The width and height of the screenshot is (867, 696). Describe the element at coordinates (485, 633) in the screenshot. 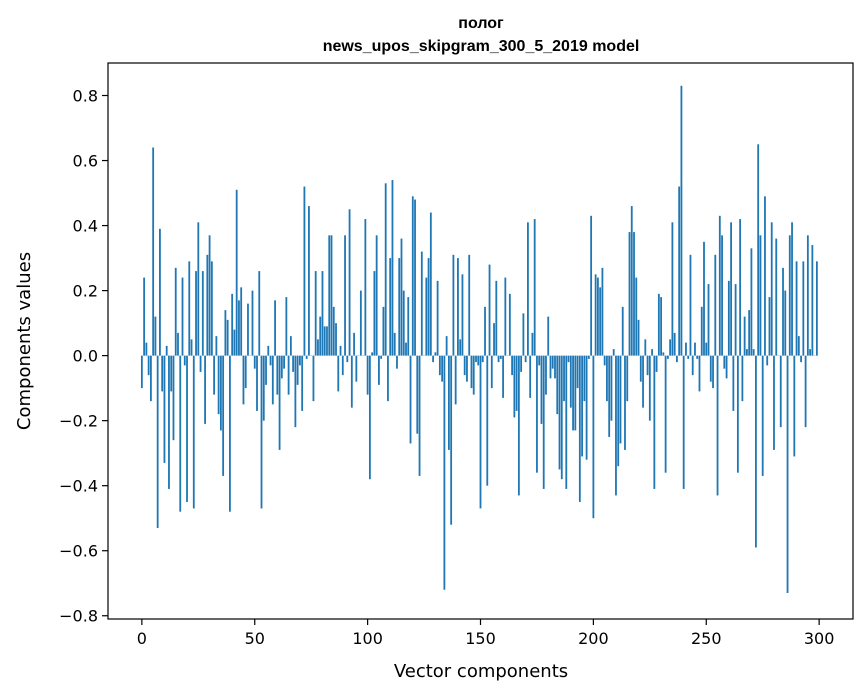

I see `x-axis-ticks: 0 50 100 150 200 250 300` at that location.